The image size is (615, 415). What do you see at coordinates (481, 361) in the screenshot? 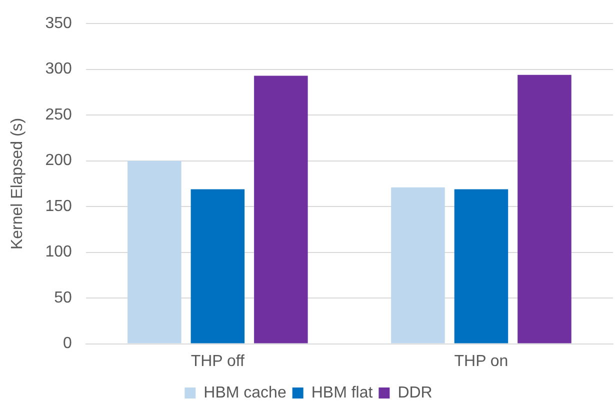
I see `x-tick-label: THP on` at bounding box center [481, 361].